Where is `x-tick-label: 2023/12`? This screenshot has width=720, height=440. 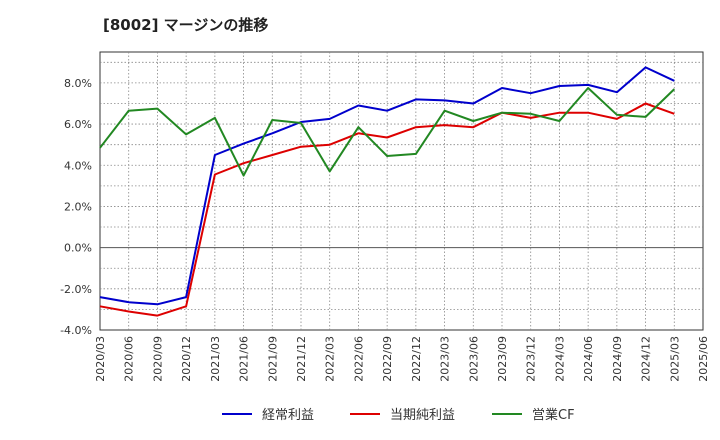
x-tick-label: 2023/12 is located at coordinates (531, 359).